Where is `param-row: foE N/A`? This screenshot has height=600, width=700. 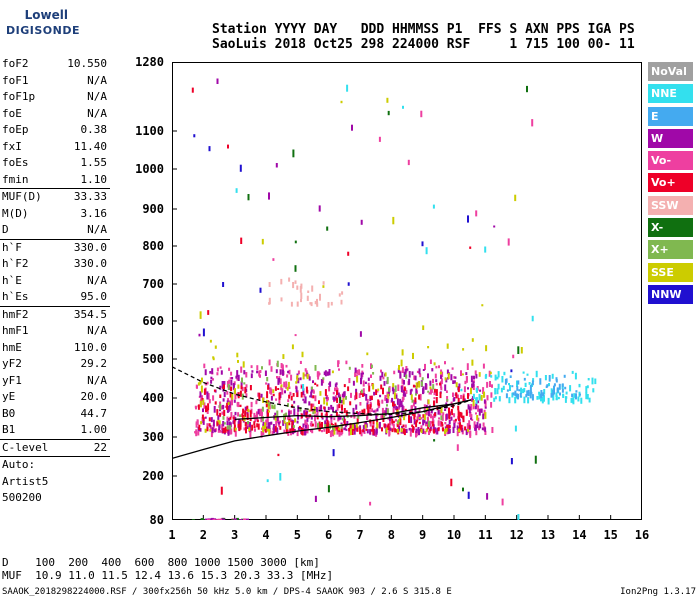
param-row: foE N/A is located at coordinates (55, 114).